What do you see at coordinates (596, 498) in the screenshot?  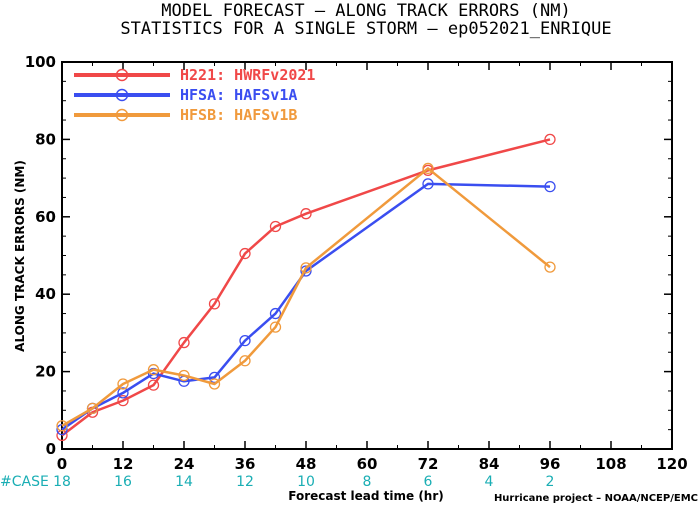 I see `credit-text: Hurricane project – NOAA/NCEP/EMC` at bounding box center [596, 498].